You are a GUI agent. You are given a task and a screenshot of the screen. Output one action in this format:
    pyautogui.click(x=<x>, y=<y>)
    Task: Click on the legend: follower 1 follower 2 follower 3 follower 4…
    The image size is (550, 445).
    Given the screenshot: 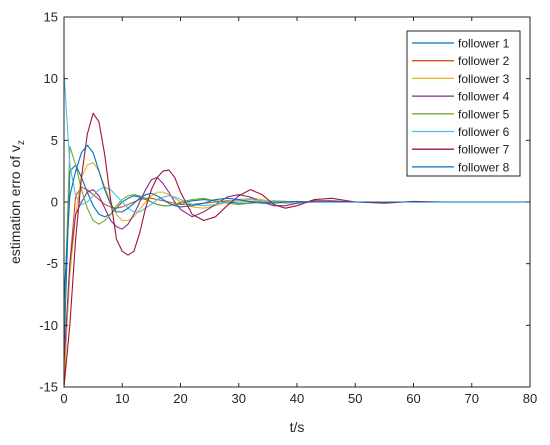 What is the action you would take?
    pyautogui.click(x=463, y=103)
    